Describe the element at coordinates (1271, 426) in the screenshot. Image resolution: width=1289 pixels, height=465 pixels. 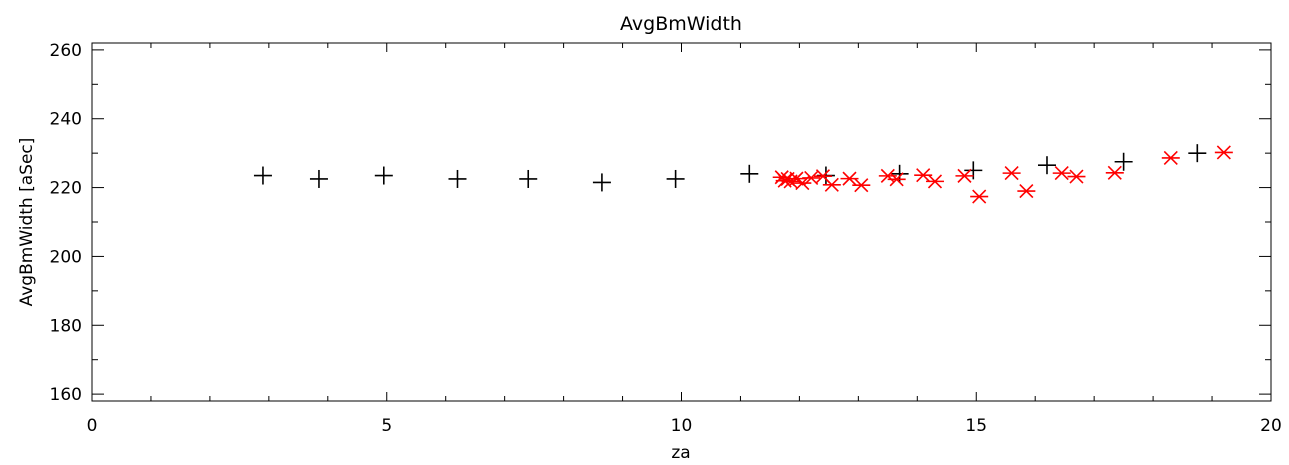
I see `x-tick-label: 20` at that location.